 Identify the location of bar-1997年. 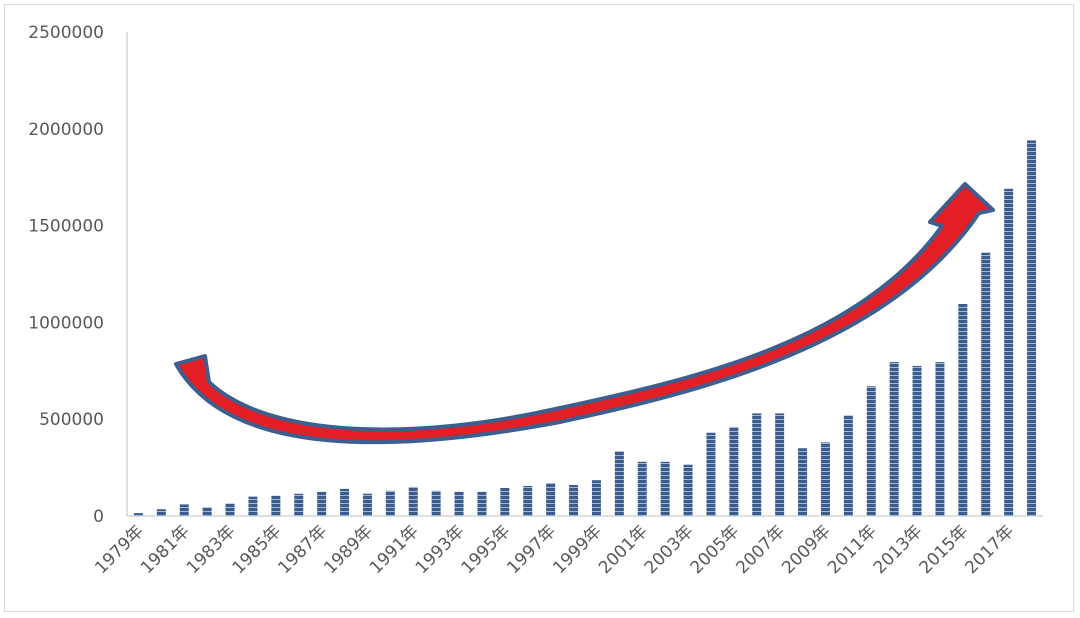
(551, 499).